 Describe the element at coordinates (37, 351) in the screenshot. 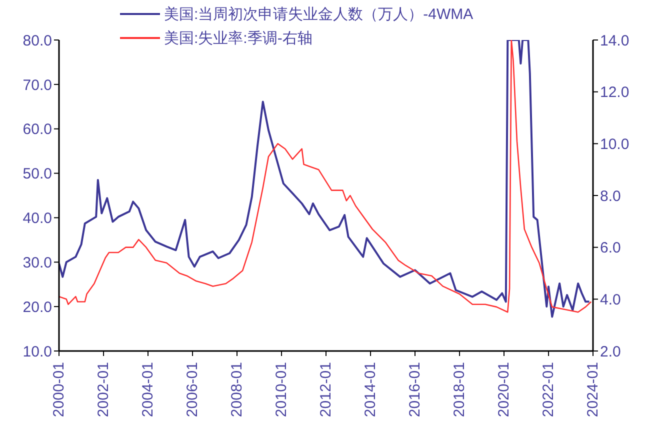

I see `y-tick-label: 10.0` at that location.